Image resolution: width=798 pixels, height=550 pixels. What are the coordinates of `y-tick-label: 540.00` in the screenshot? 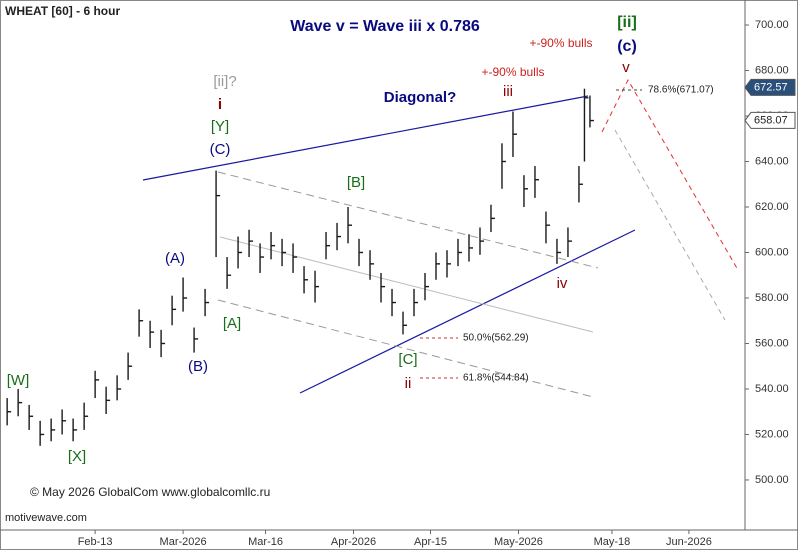 It's located at (772, 389).